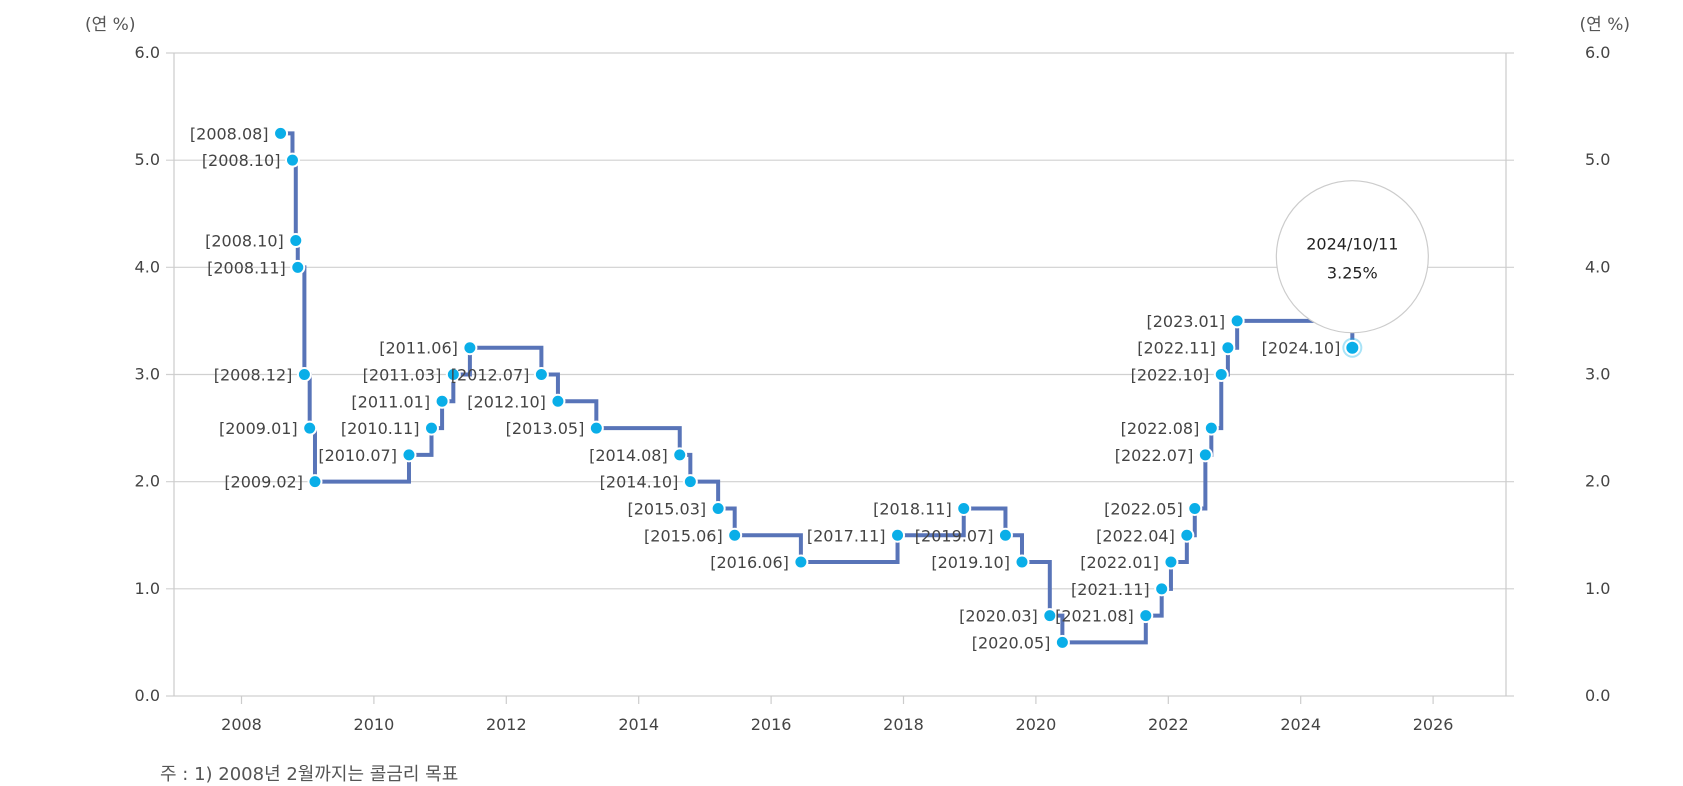 The height and width of the screenshot is (786, 1683). What do you see at coordinates (490, 375) in the screenshot?
I see `data-label: [2012.07]` at bounding box center [490, 375].